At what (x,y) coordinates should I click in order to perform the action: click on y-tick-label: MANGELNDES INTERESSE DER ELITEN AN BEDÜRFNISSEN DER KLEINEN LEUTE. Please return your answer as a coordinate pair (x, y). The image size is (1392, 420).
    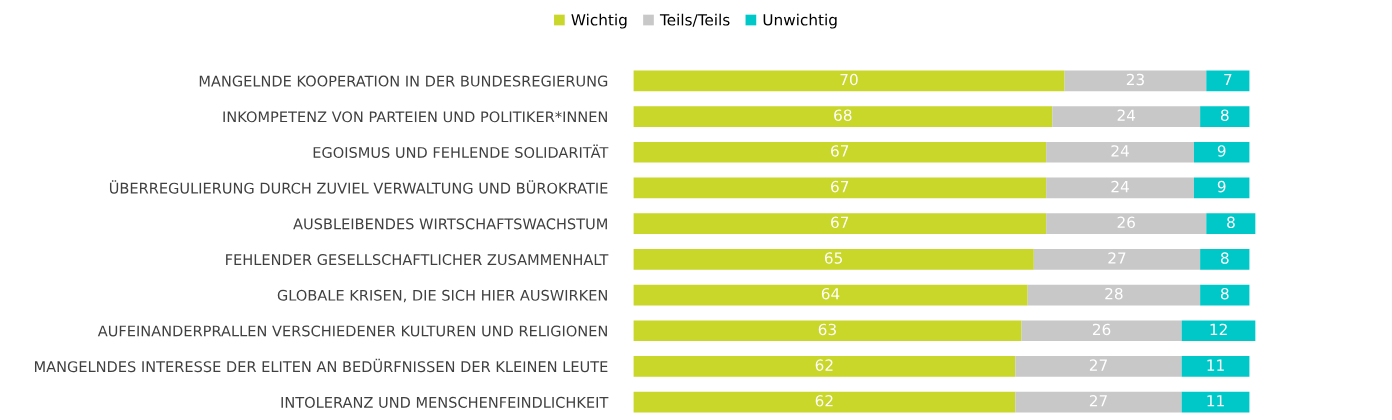
    Looking at the image, I should click on (321, 365).